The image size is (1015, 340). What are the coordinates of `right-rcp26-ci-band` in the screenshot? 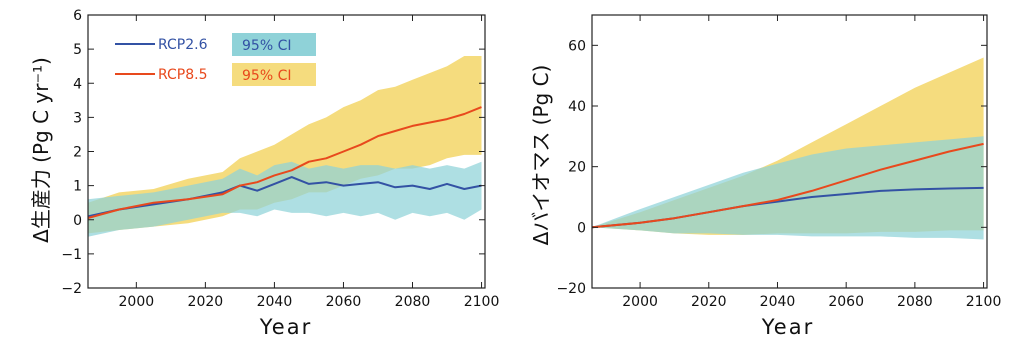 It's located at (788, 187).